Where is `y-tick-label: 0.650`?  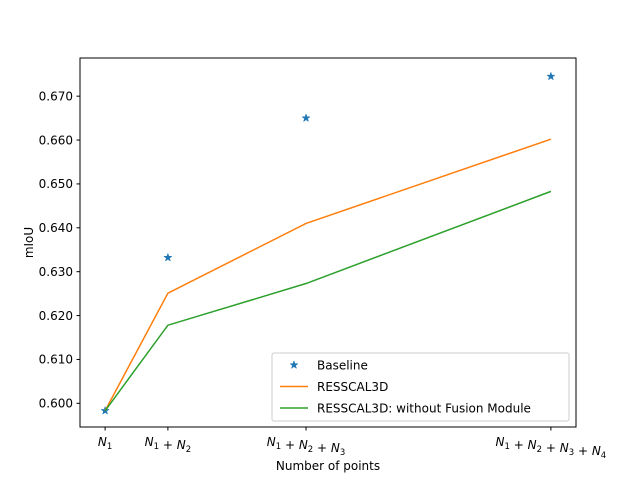
y-tick-label: 0.650 is located at coordinates (56, 184).